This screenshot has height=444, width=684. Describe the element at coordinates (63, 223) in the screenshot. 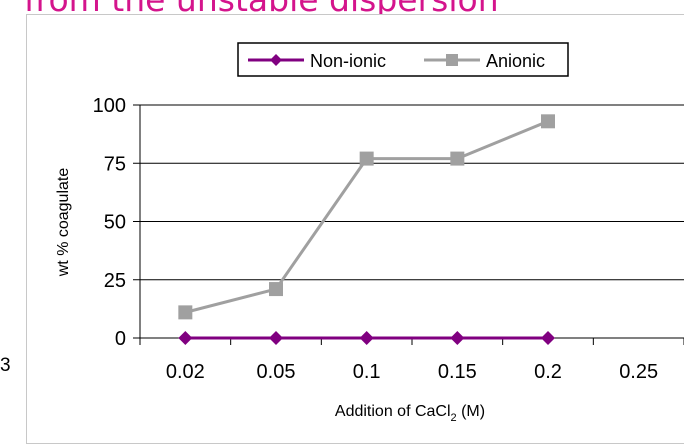

I see `y-axis-title: wt % coagulate` at that location.